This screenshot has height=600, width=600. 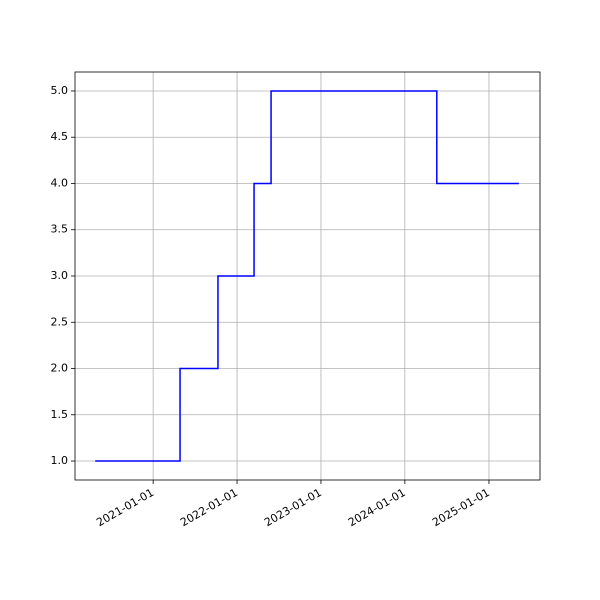 What do you see at coordinates (60, 460) in the screenshot?
I see `y-tick-label: 1.0` at bounding box center [60, 460].